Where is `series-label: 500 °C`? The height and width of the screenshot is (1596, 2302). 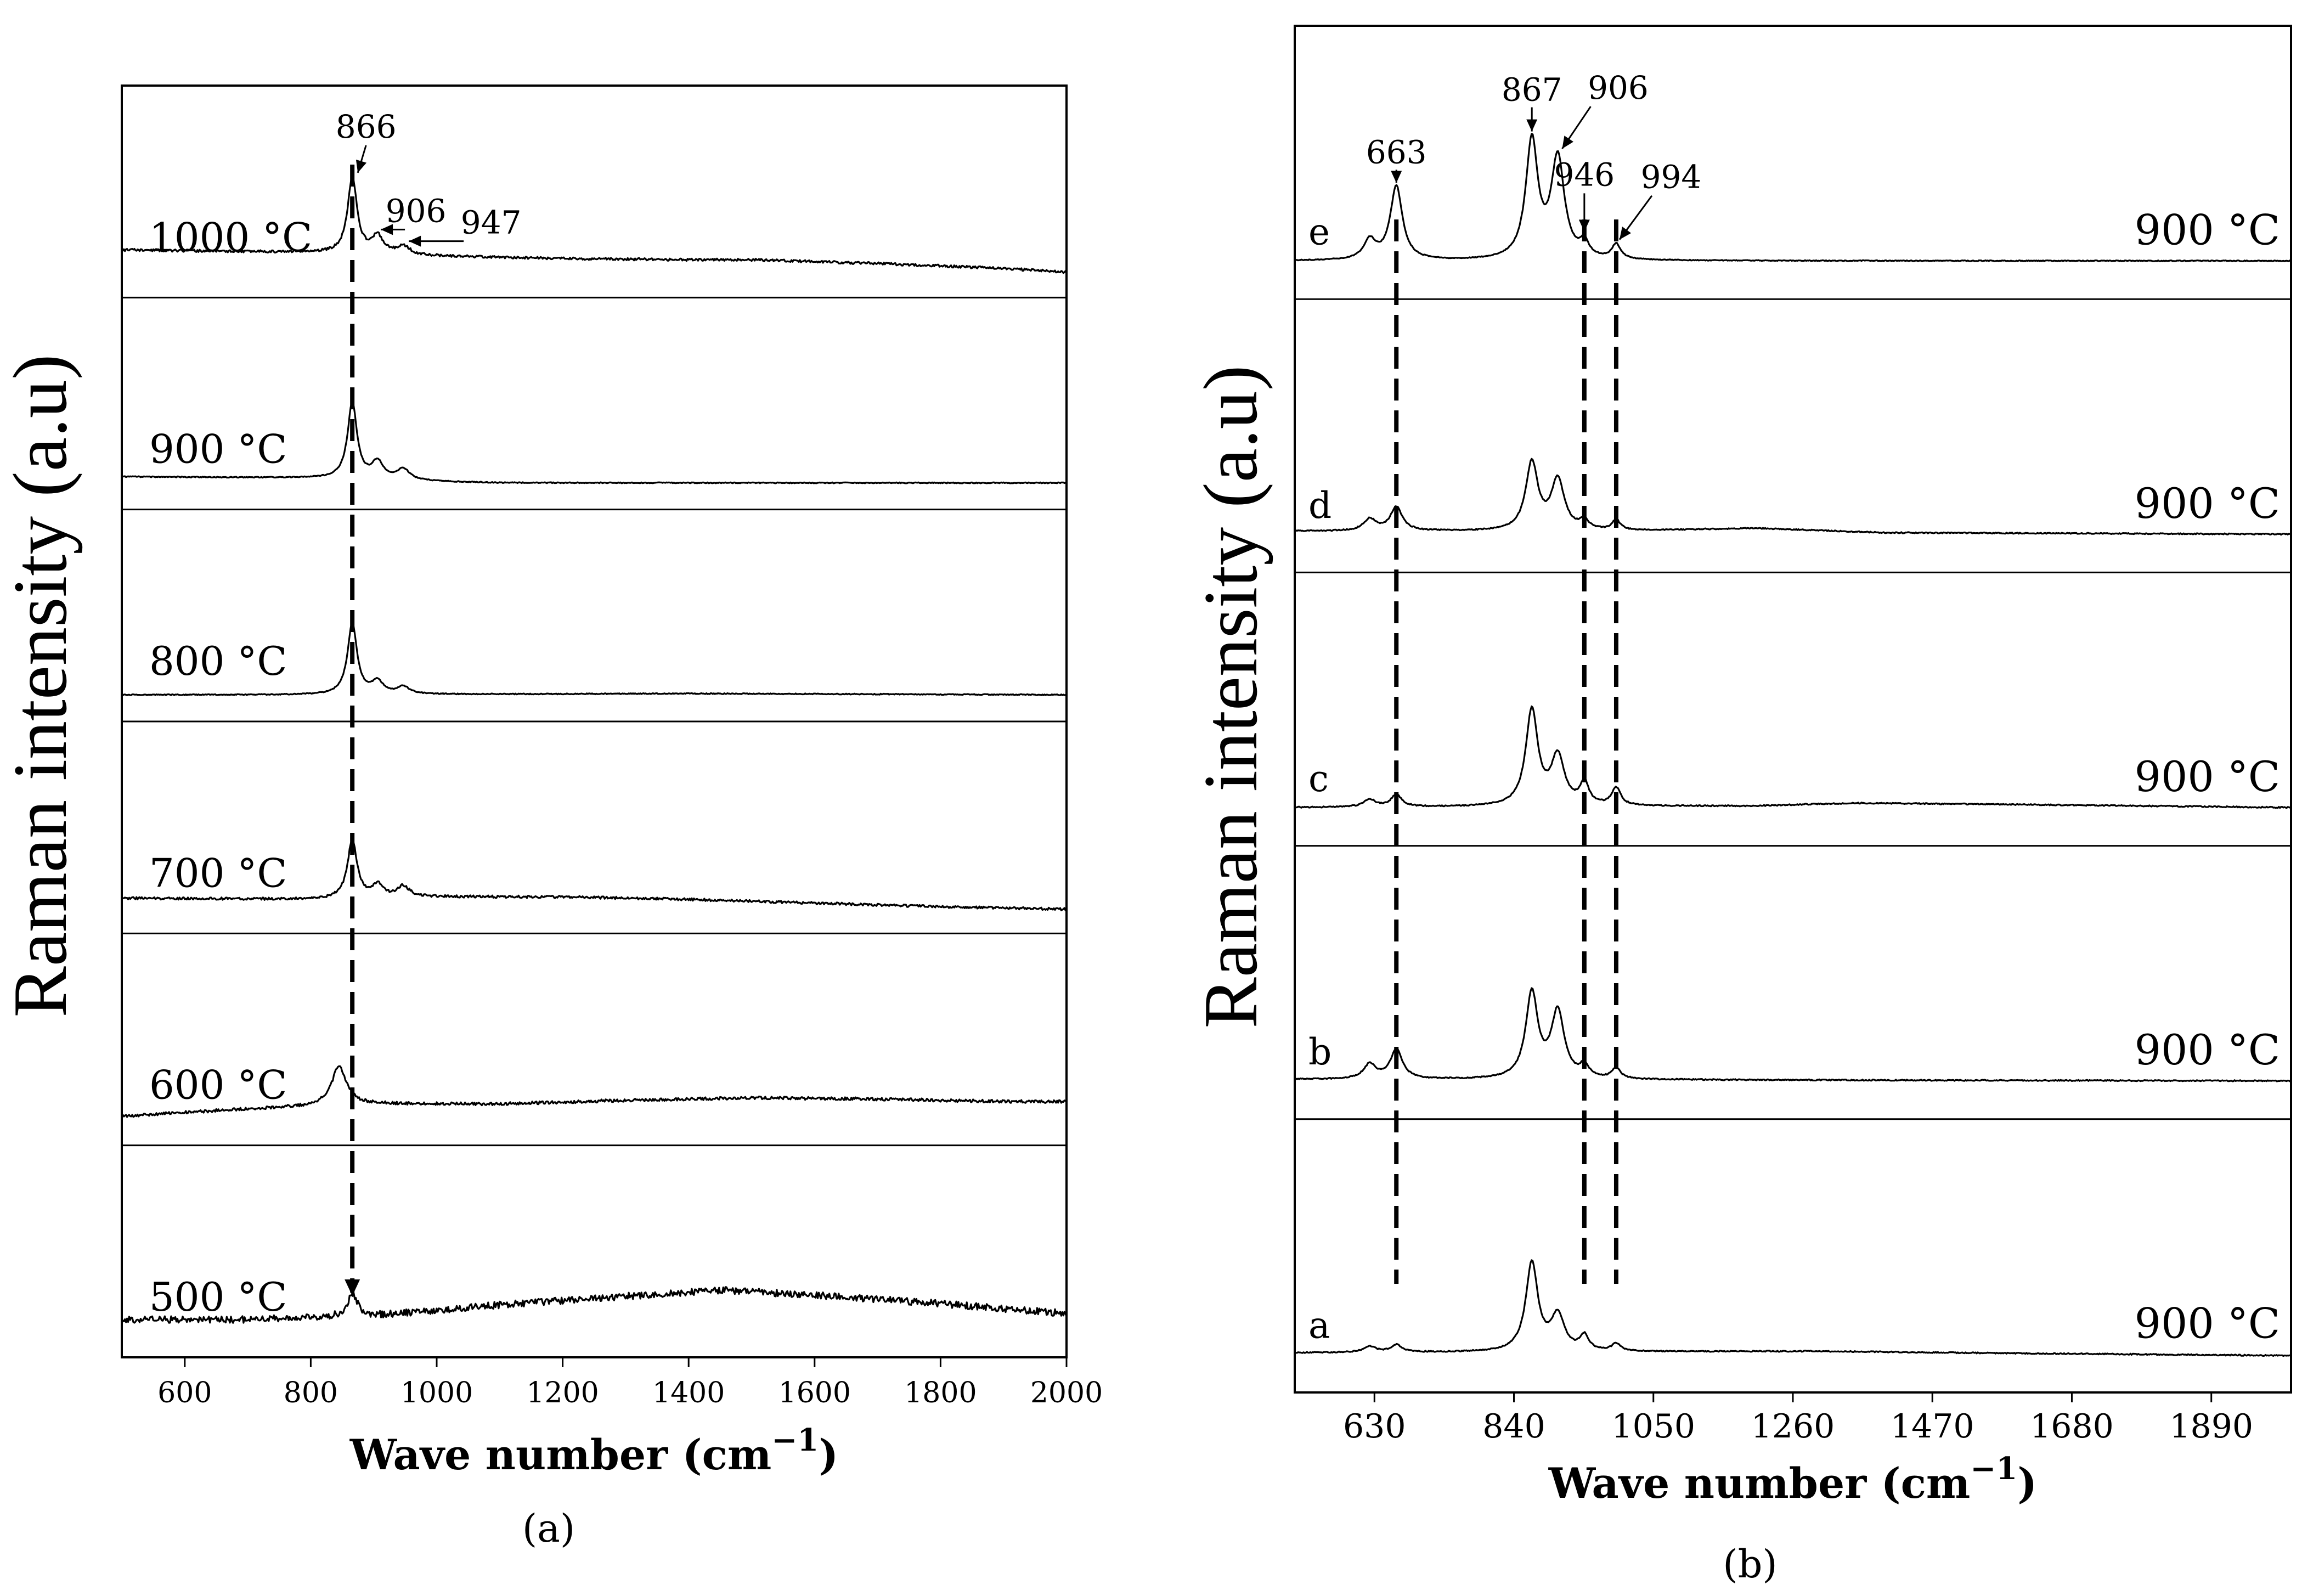 series-label: 500 °C is located at coordinates (218, 1297).